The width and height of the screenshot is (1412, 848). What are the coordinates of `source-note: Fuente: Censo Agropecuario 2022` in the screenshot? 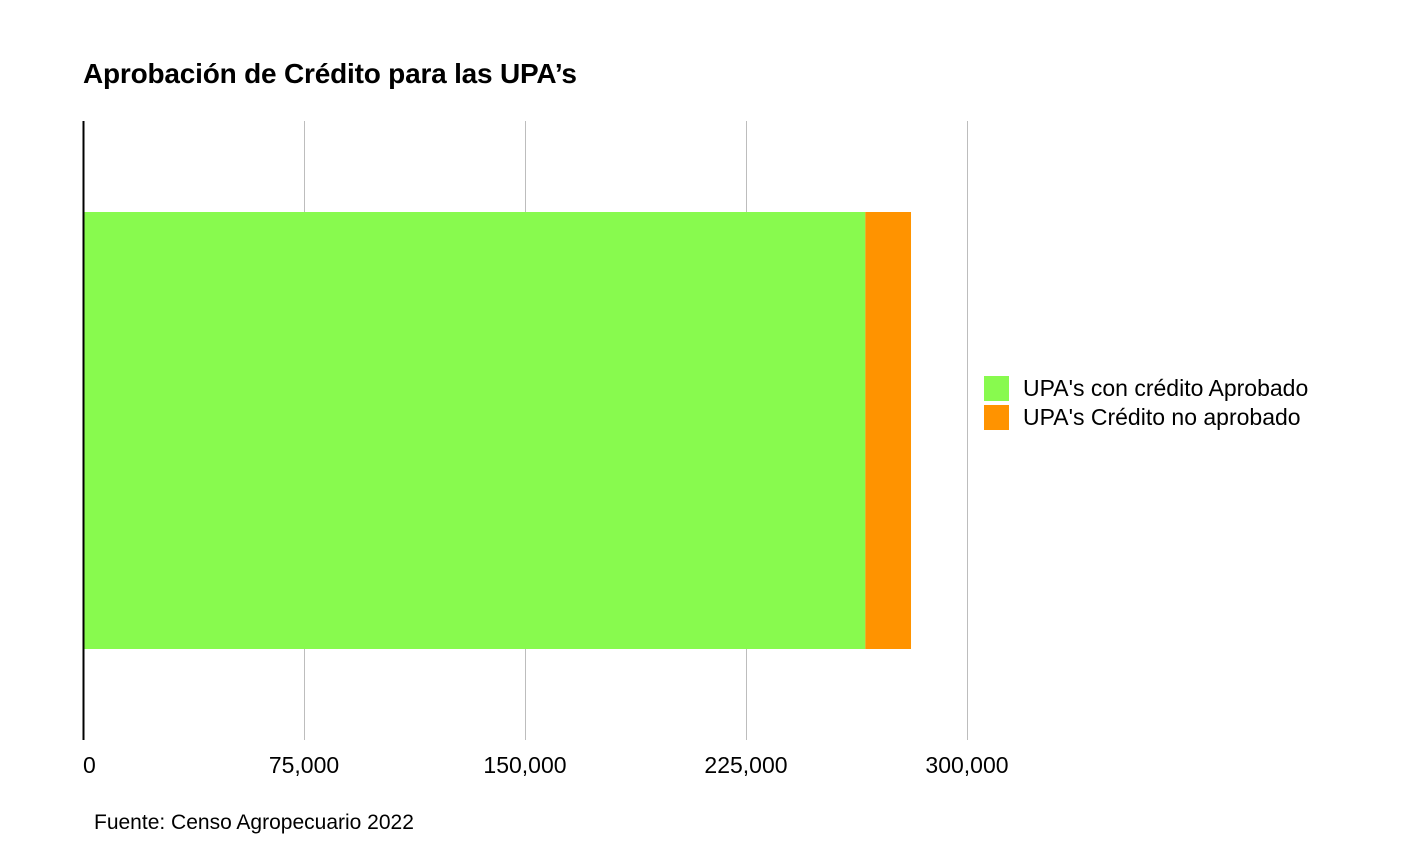 It's located at (254, 822).